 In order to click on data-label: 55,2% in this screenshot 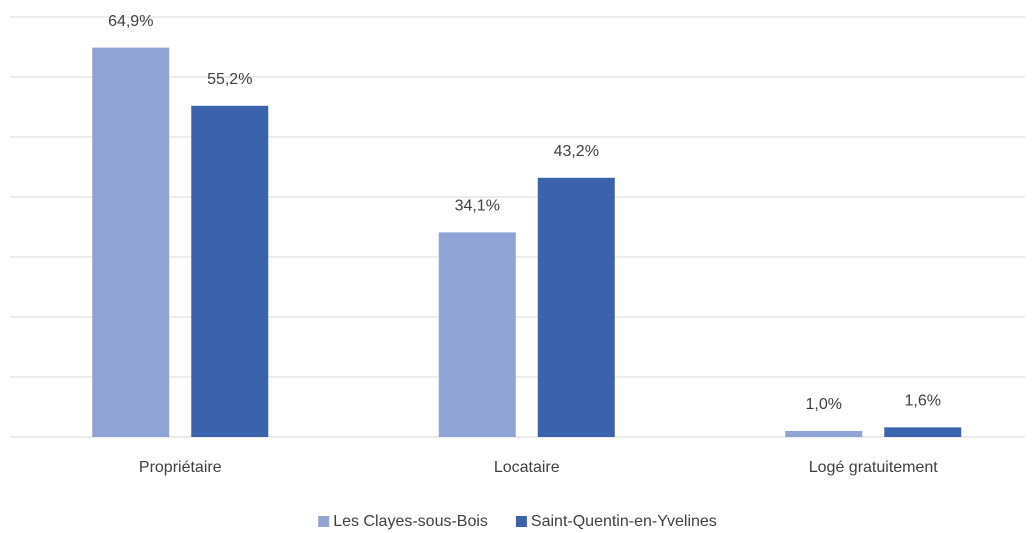, I will do `click(229, 79)`.